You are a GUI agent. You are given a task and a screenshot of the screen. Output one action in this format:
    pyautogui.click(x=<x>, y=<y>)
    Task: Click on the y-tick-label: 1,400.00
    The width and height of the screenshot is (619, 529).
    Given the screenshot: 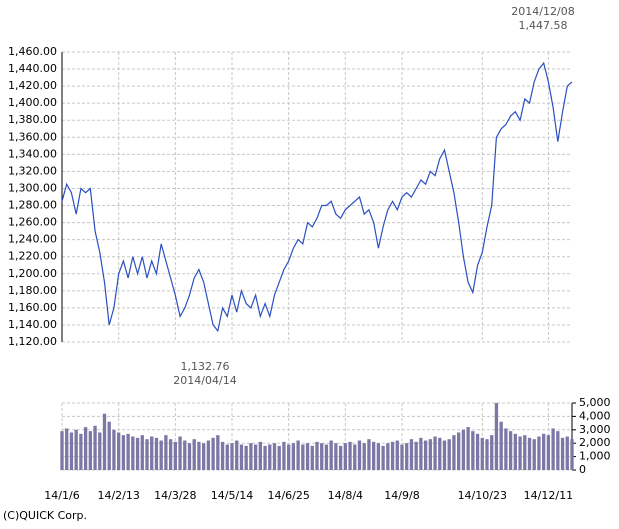 What is the action you would take?
    pyautogui.click(x=32, y=102)
    